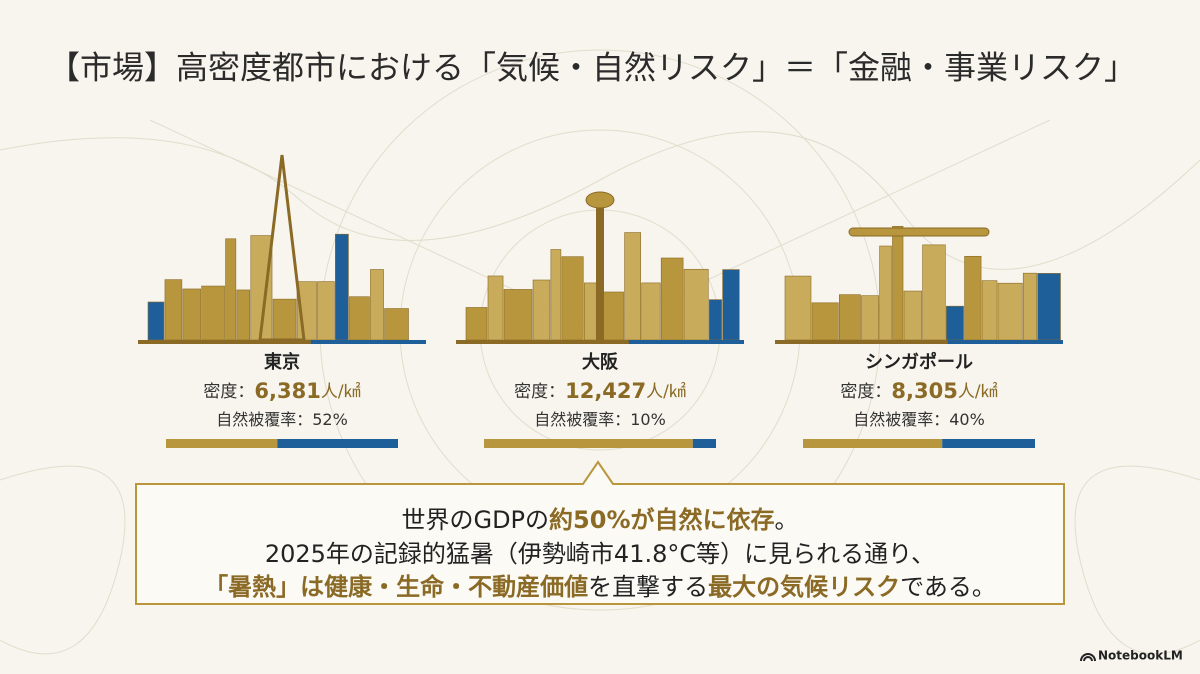 Image resolution: width=1200 pixels, height=674 pixels. Describe the element at coordinates (948, 587) in the screenshot. I see `message-text: である。` at that location.